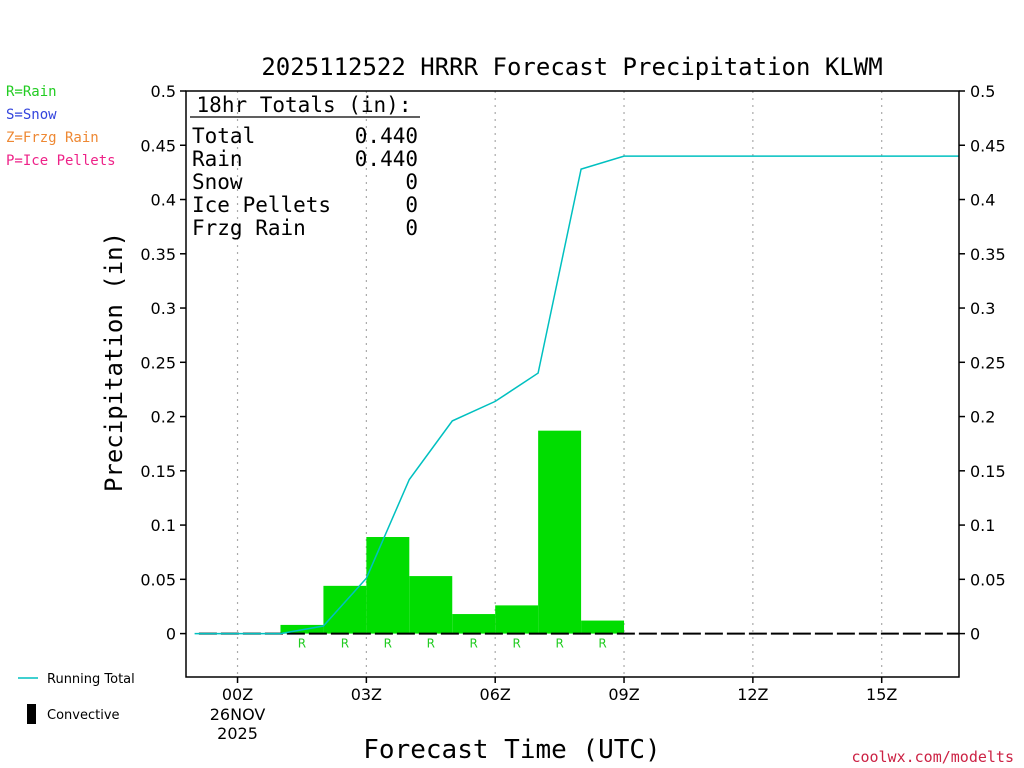  Describe the element at coordinates (623, 694) in the screenshot. I see `x-tick-label-09Z: 09Z` at that location.